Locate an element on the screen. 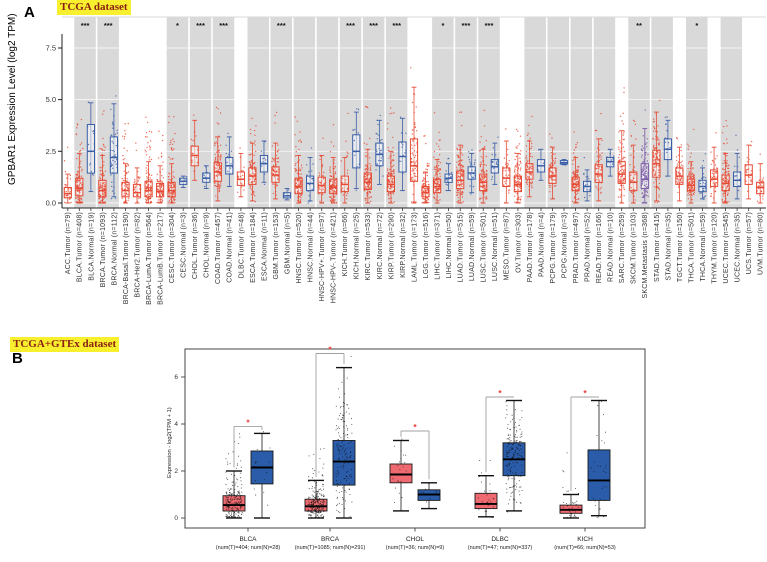  svg-text: PAAD.Tumor (n=178) is located at coordinates (530, 247).